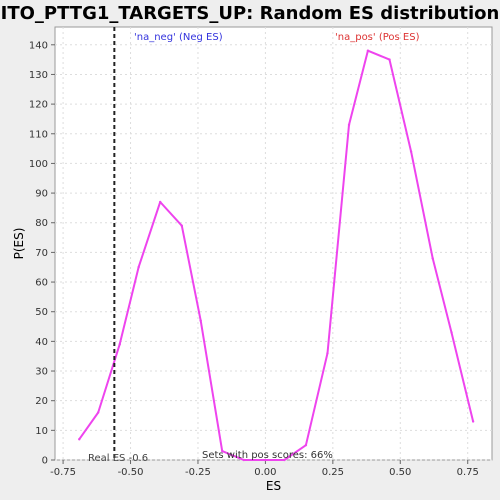  I want to click on y-tick-label: 20, so click(41, 401).